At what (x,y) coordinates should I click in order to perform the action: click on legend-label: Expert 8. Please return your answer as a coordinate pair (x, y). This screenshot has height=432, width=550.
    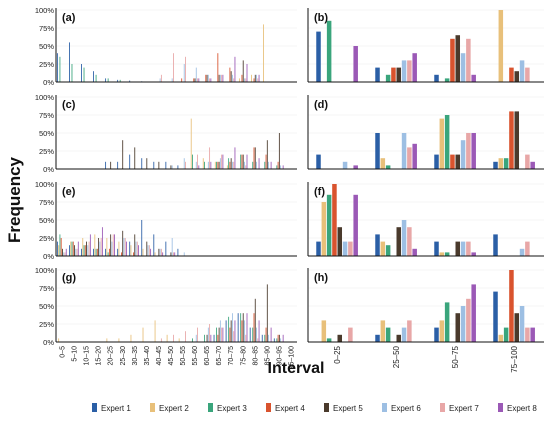
    Looking at the image, I should click on (522, 408).